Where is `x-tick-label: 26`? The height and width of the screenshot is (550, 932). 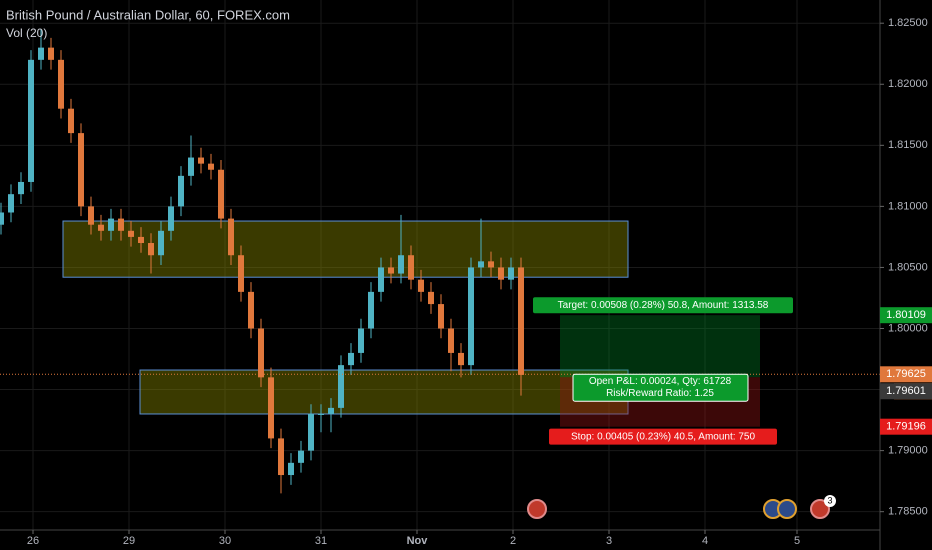
x-tick-label: 26 is located at coordinates (33, 541).